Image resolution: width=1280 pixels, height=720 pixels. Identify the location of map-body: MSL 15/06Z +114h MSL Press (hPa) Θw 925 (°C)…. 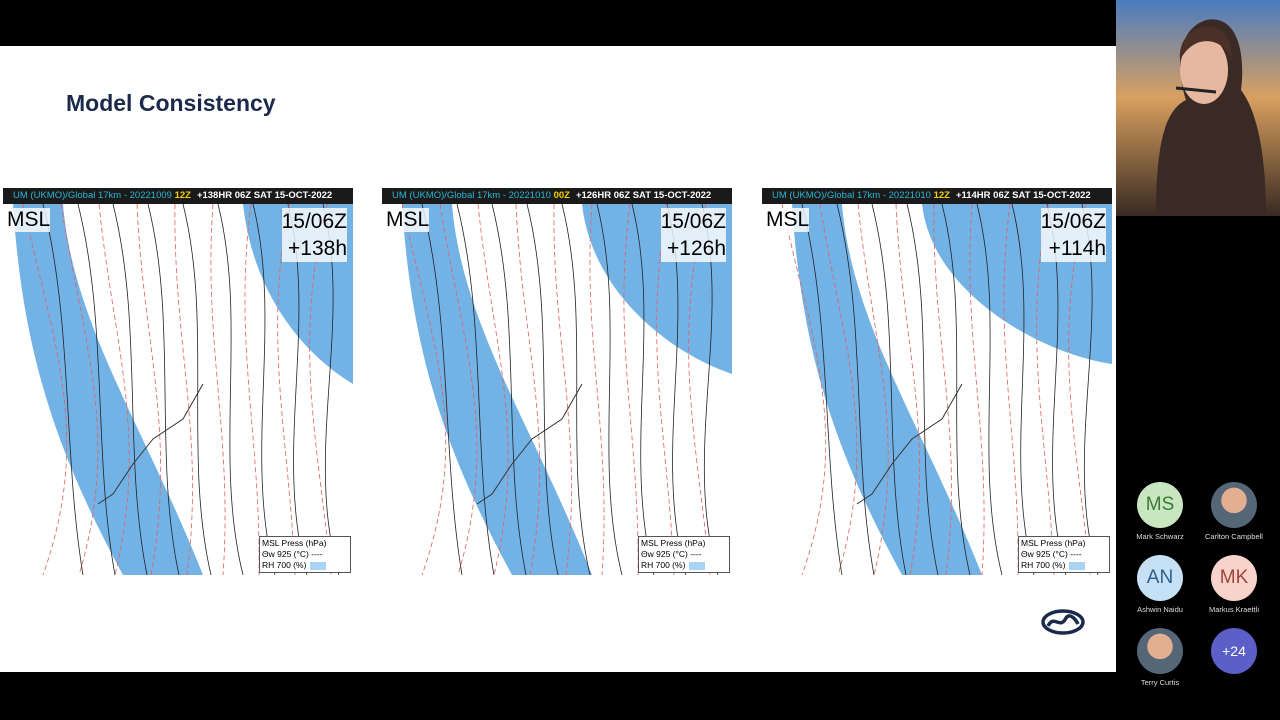
(937, 389).